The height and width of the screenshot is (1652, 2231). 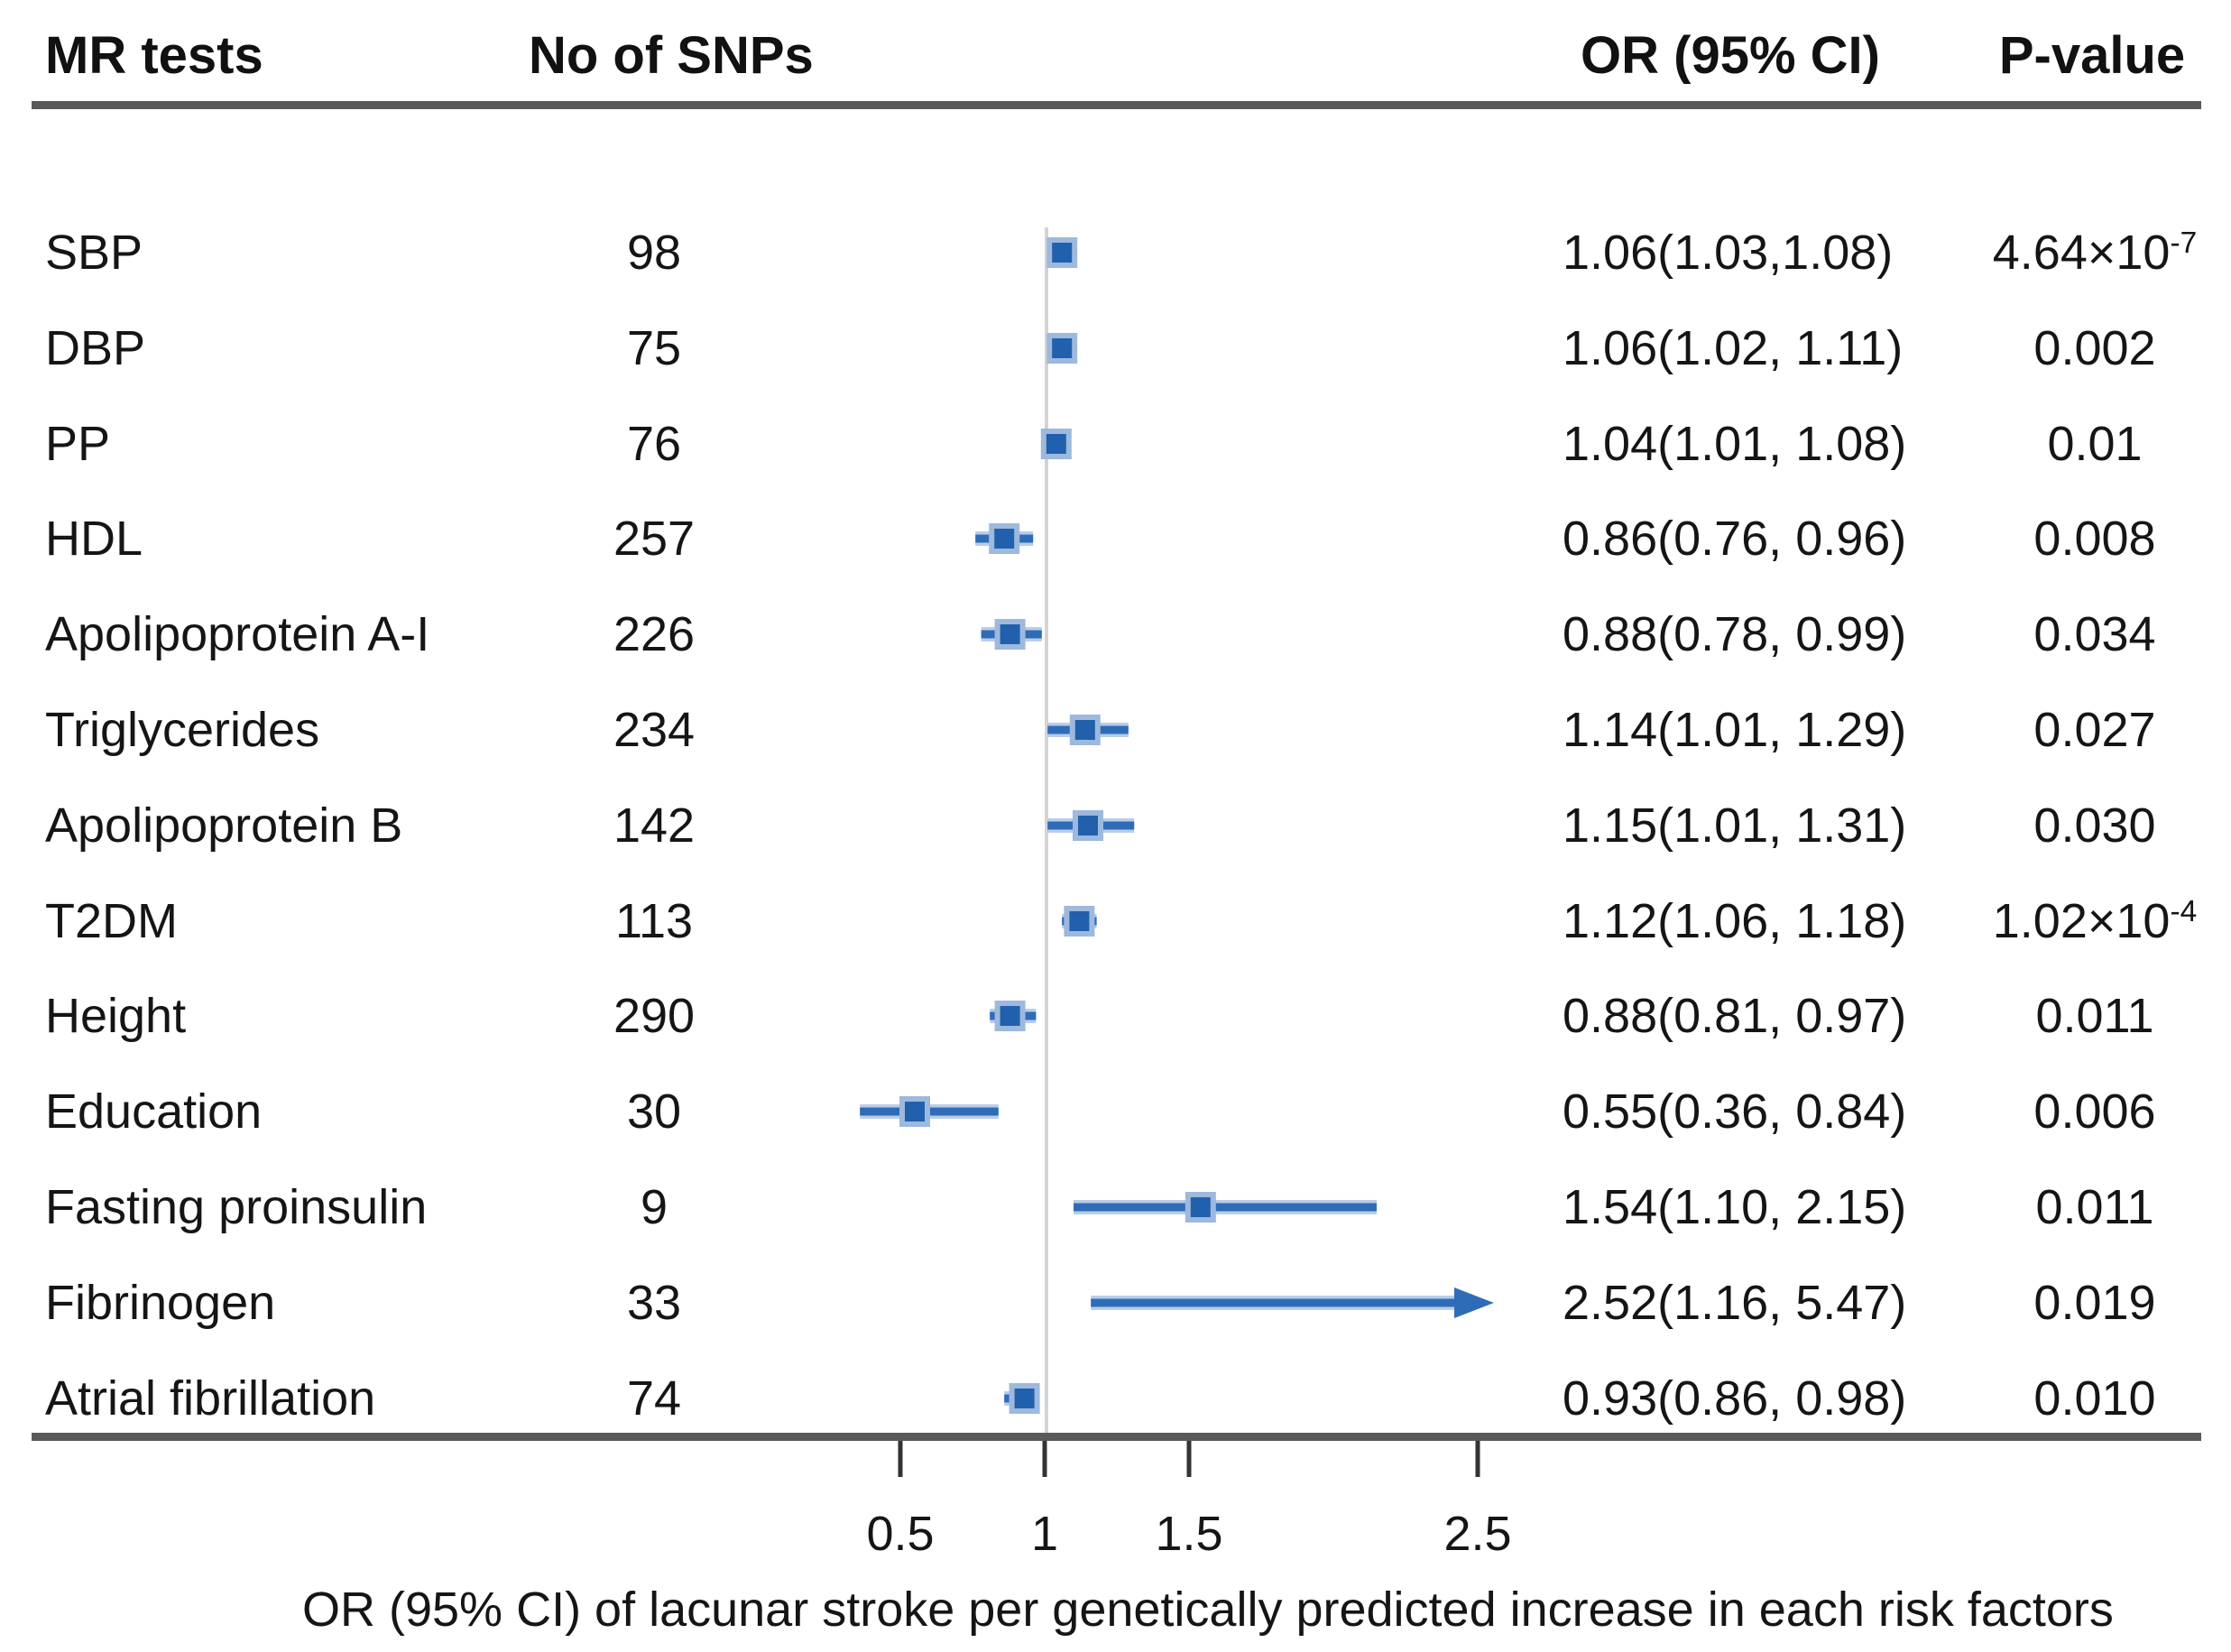 What do you see at coordinates (654, 1303) in the screenshot?
I see `row-snp-count: 33` at bounding box center [654, 1303].